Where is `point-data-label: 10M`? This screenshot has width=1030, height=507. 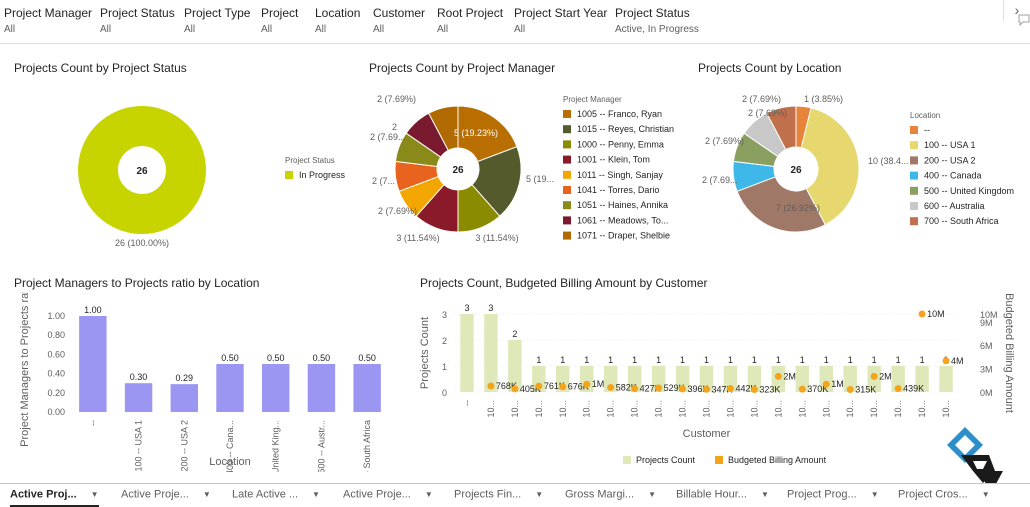 point-data-label: 10M is located at coordinates (936, 314).